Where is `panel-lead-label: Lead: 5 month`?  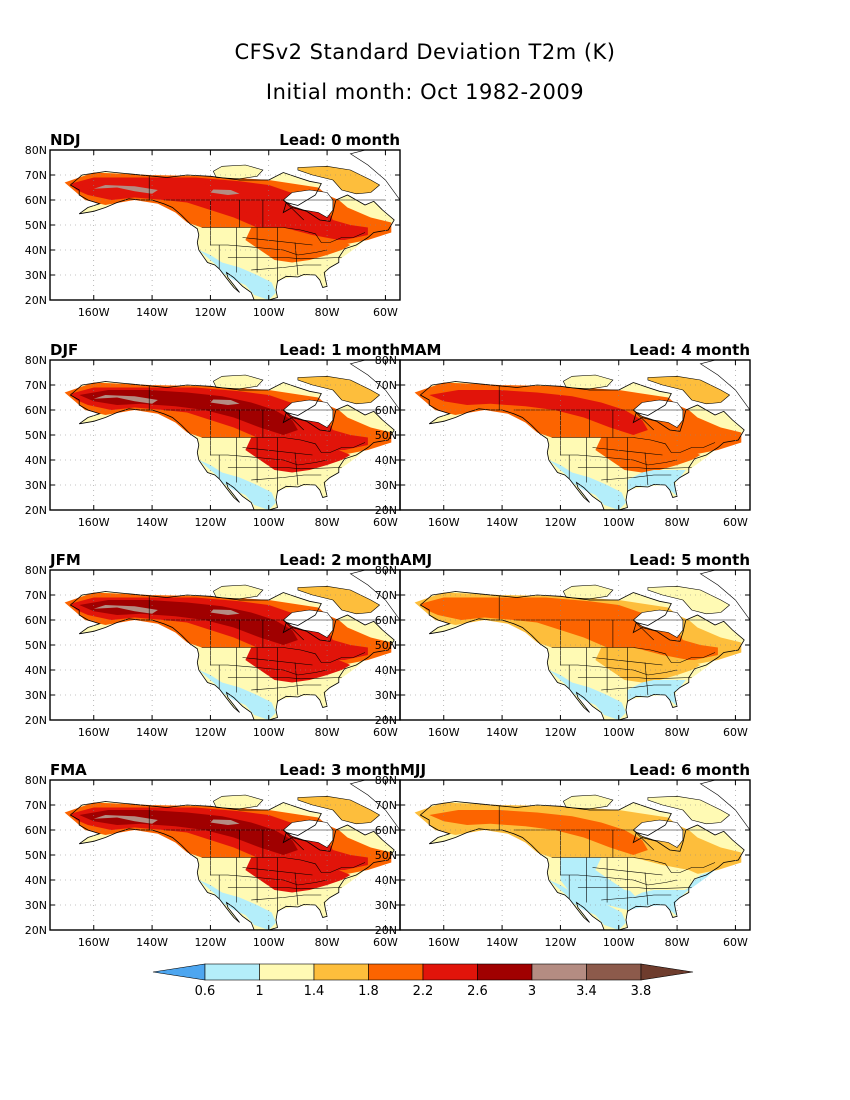 panel-lead-label: Lead: 5 month is located at coordinates (689, 560).